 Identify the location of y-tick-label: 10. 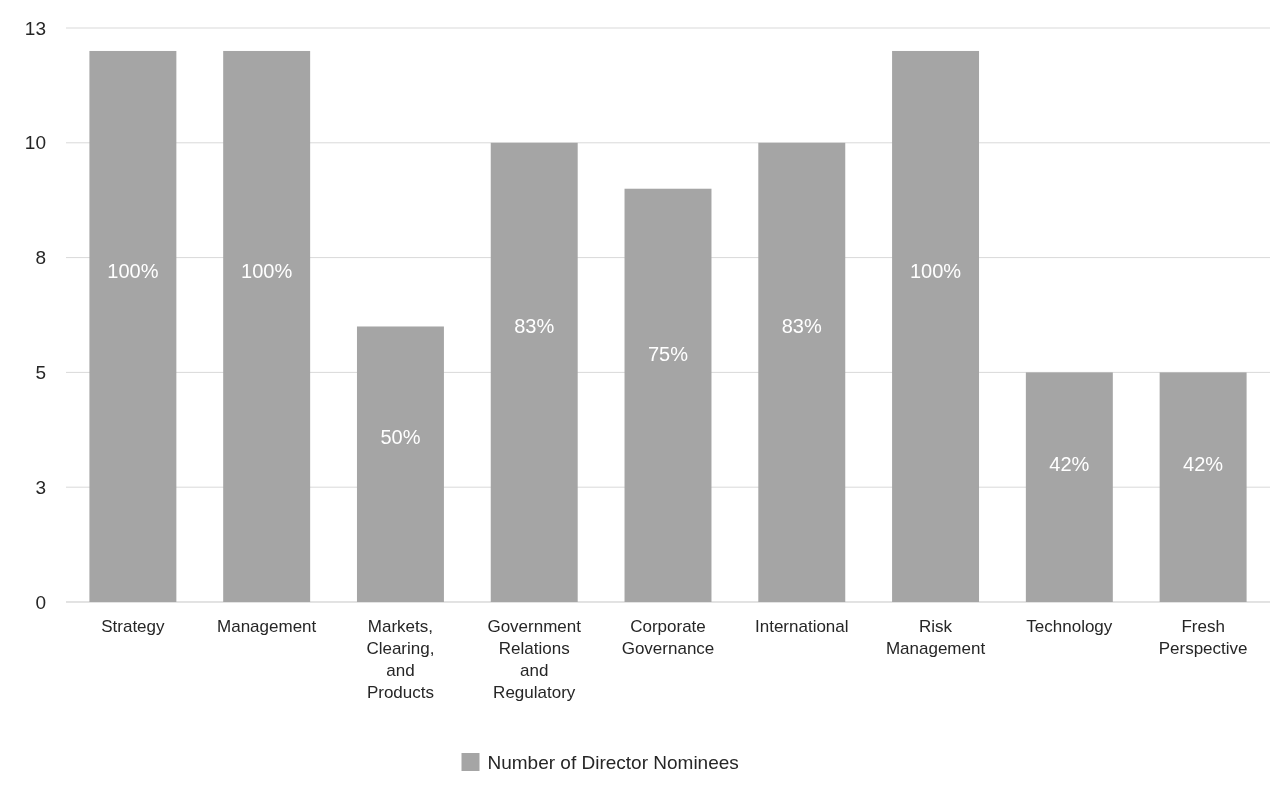
(35, 143).